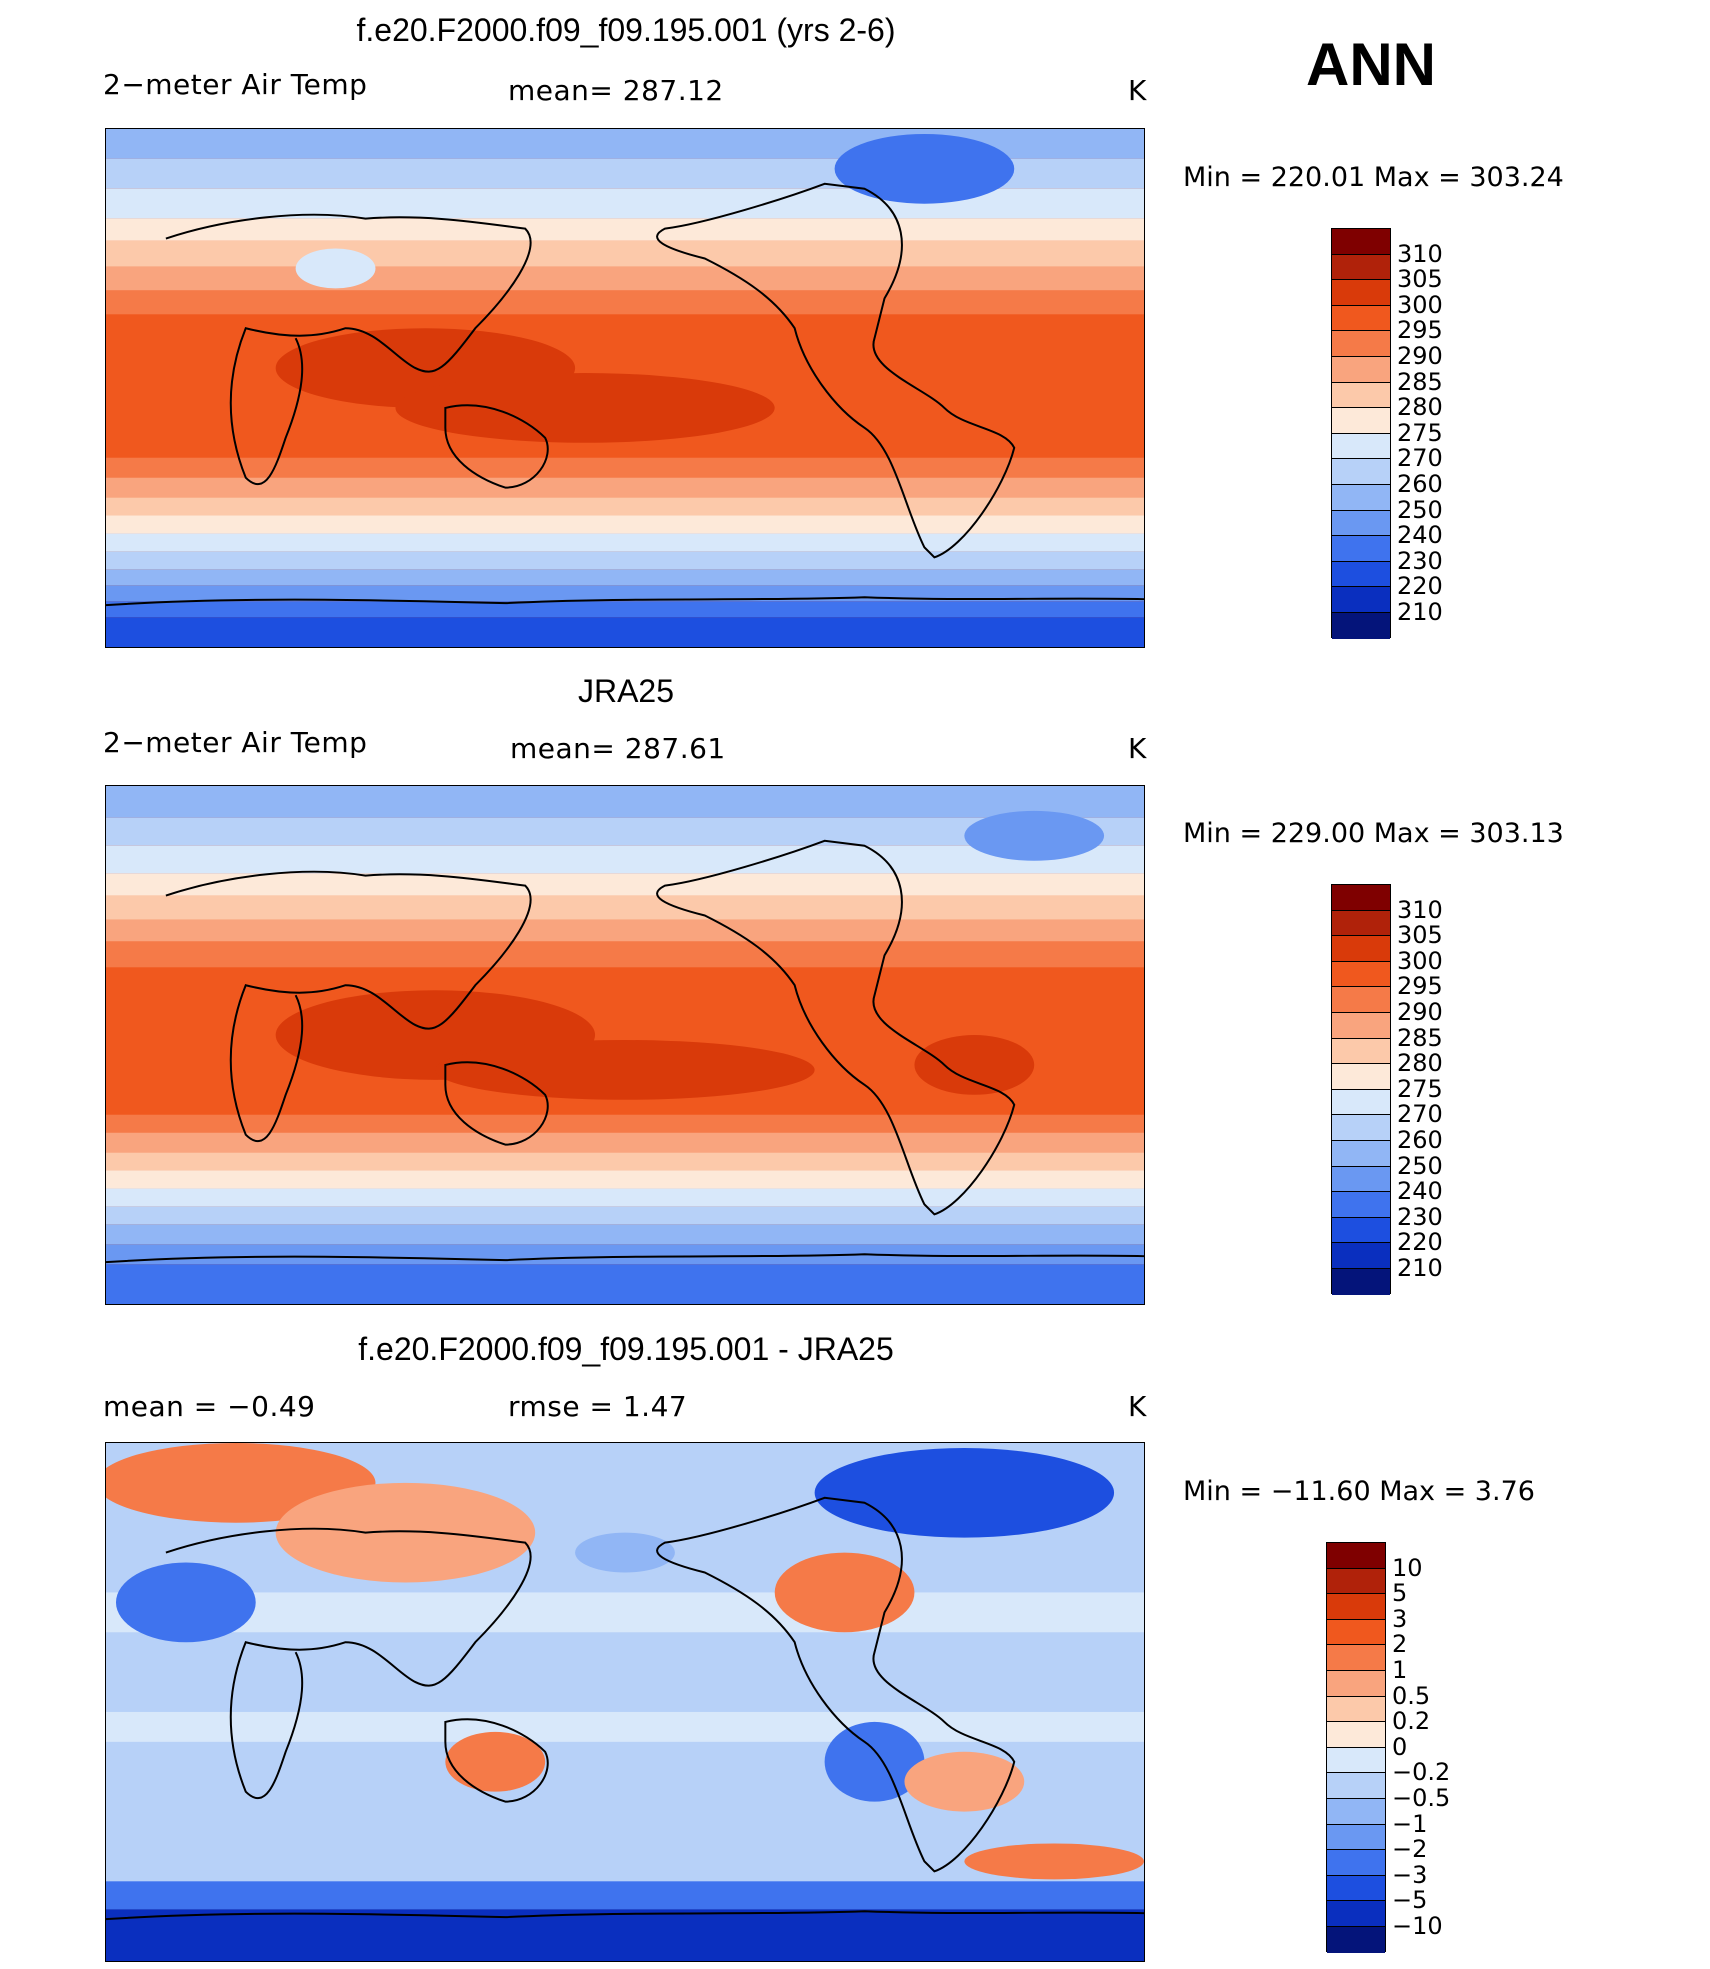 Image resolution: width=1710 pixels, height=1969 pixels. Describe the element at coordinates (1420, 381) in the screenshot. I see `colorbar-tick-label: 285` at that location.